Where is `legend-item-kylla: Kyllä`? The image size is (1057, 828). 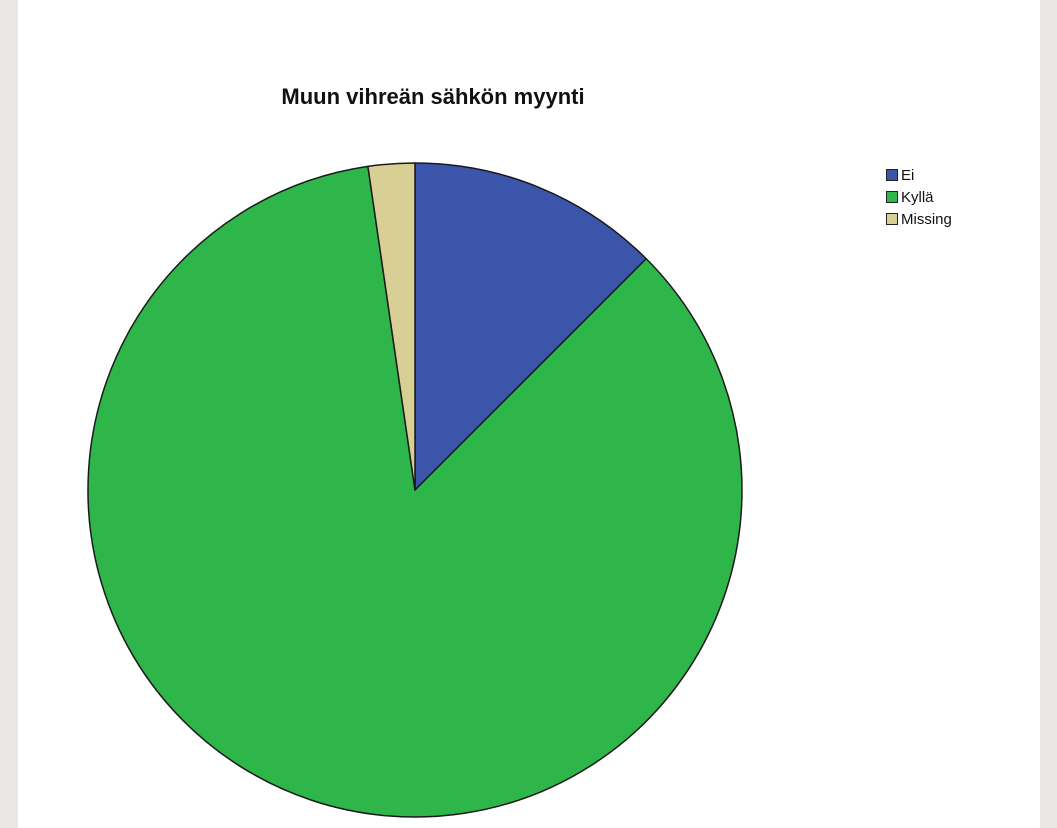
legend-item-kylla: Kyllä is located at coordinates (919, 197).